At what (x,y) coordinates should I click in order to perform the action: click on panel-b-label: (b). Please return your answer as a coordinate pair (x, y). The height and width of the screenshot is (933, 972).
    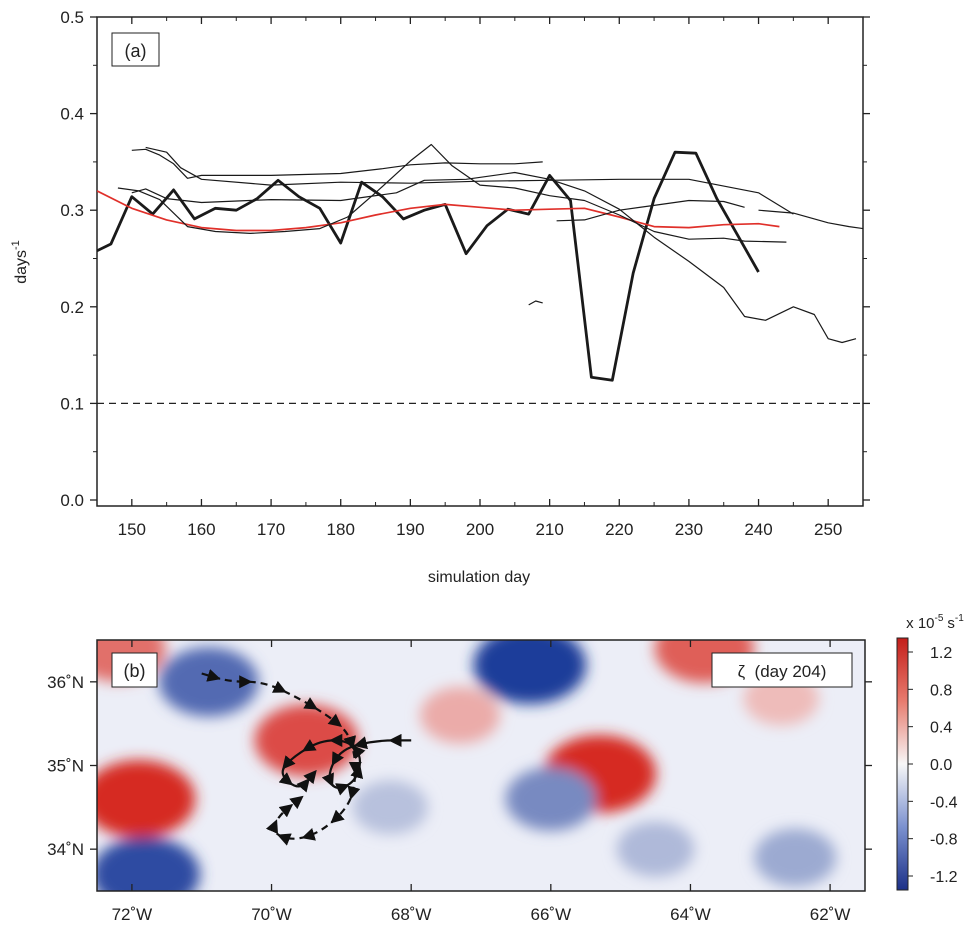
    Looking at the image, I should click on (135, 671).